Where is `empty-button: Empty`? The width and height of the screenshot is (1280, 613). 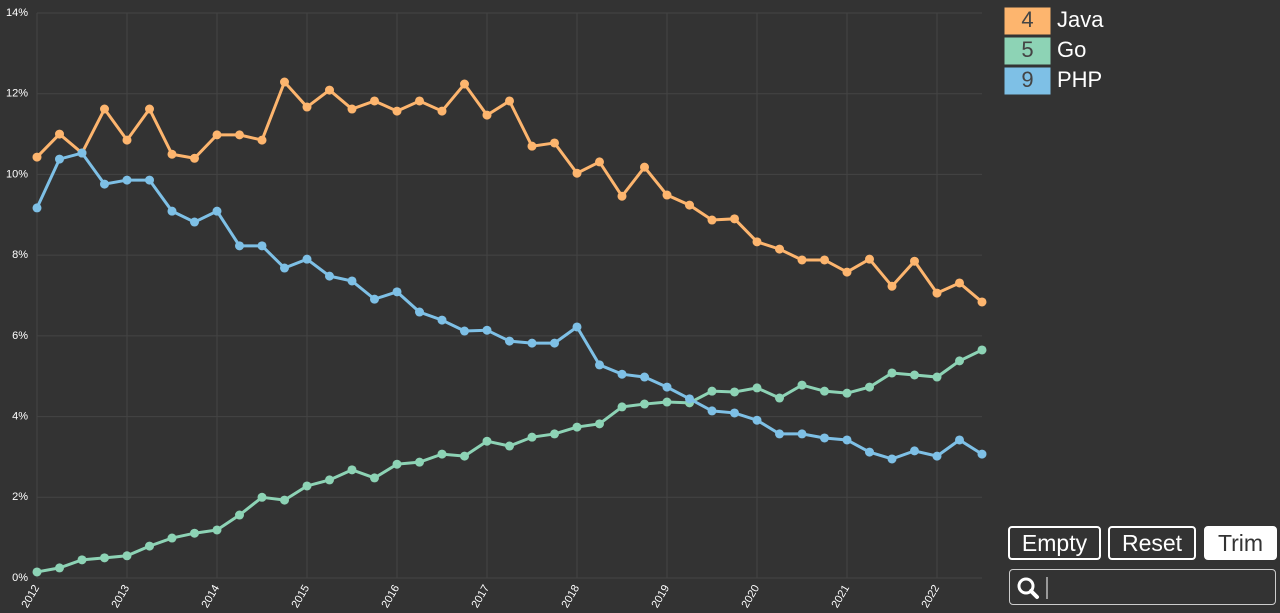
empty-button: Empty is located at coordinates (1054, 543).